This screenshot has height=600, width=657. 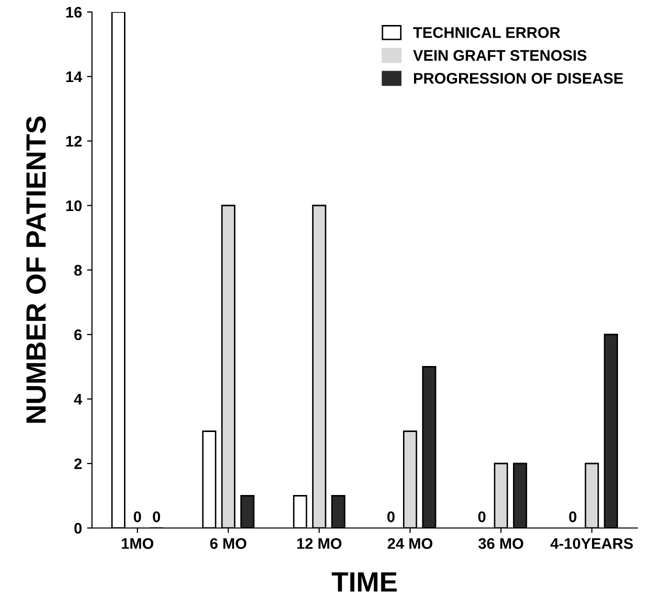 What do you see at coordinates (591, 543) in the screenshot?
I see `x-tick-label: 4-10YEARS` at bounding box center [591, 543].